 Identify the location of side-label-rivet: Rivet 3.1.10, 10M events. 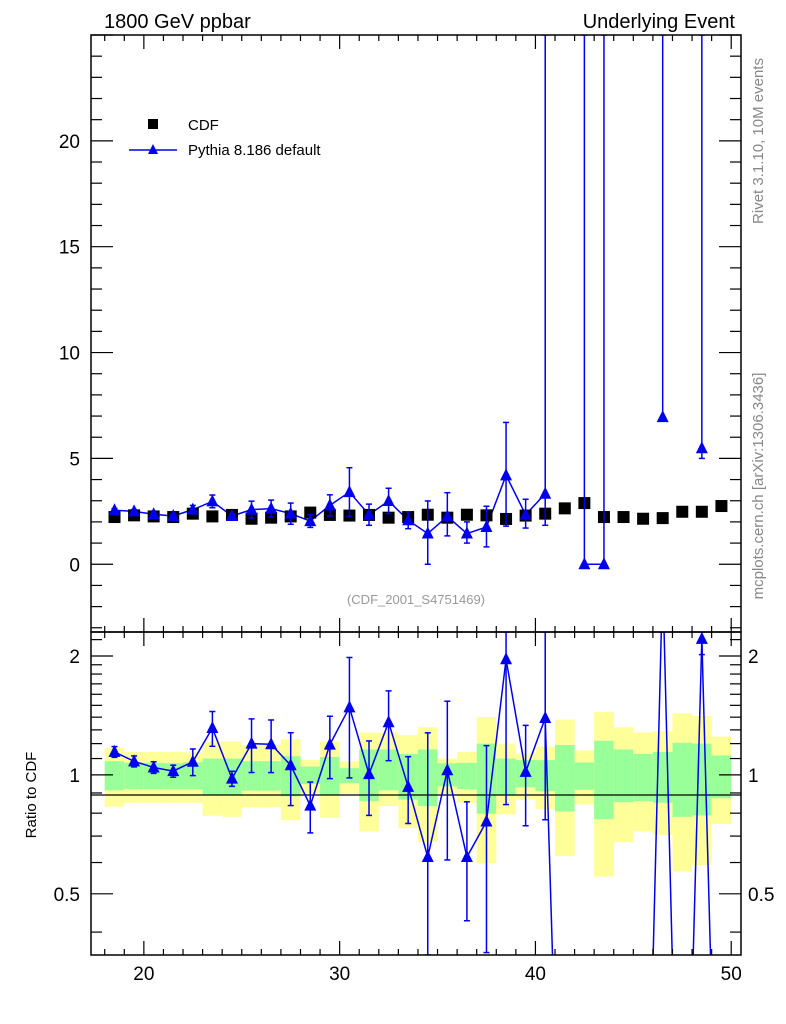
(758, 141).